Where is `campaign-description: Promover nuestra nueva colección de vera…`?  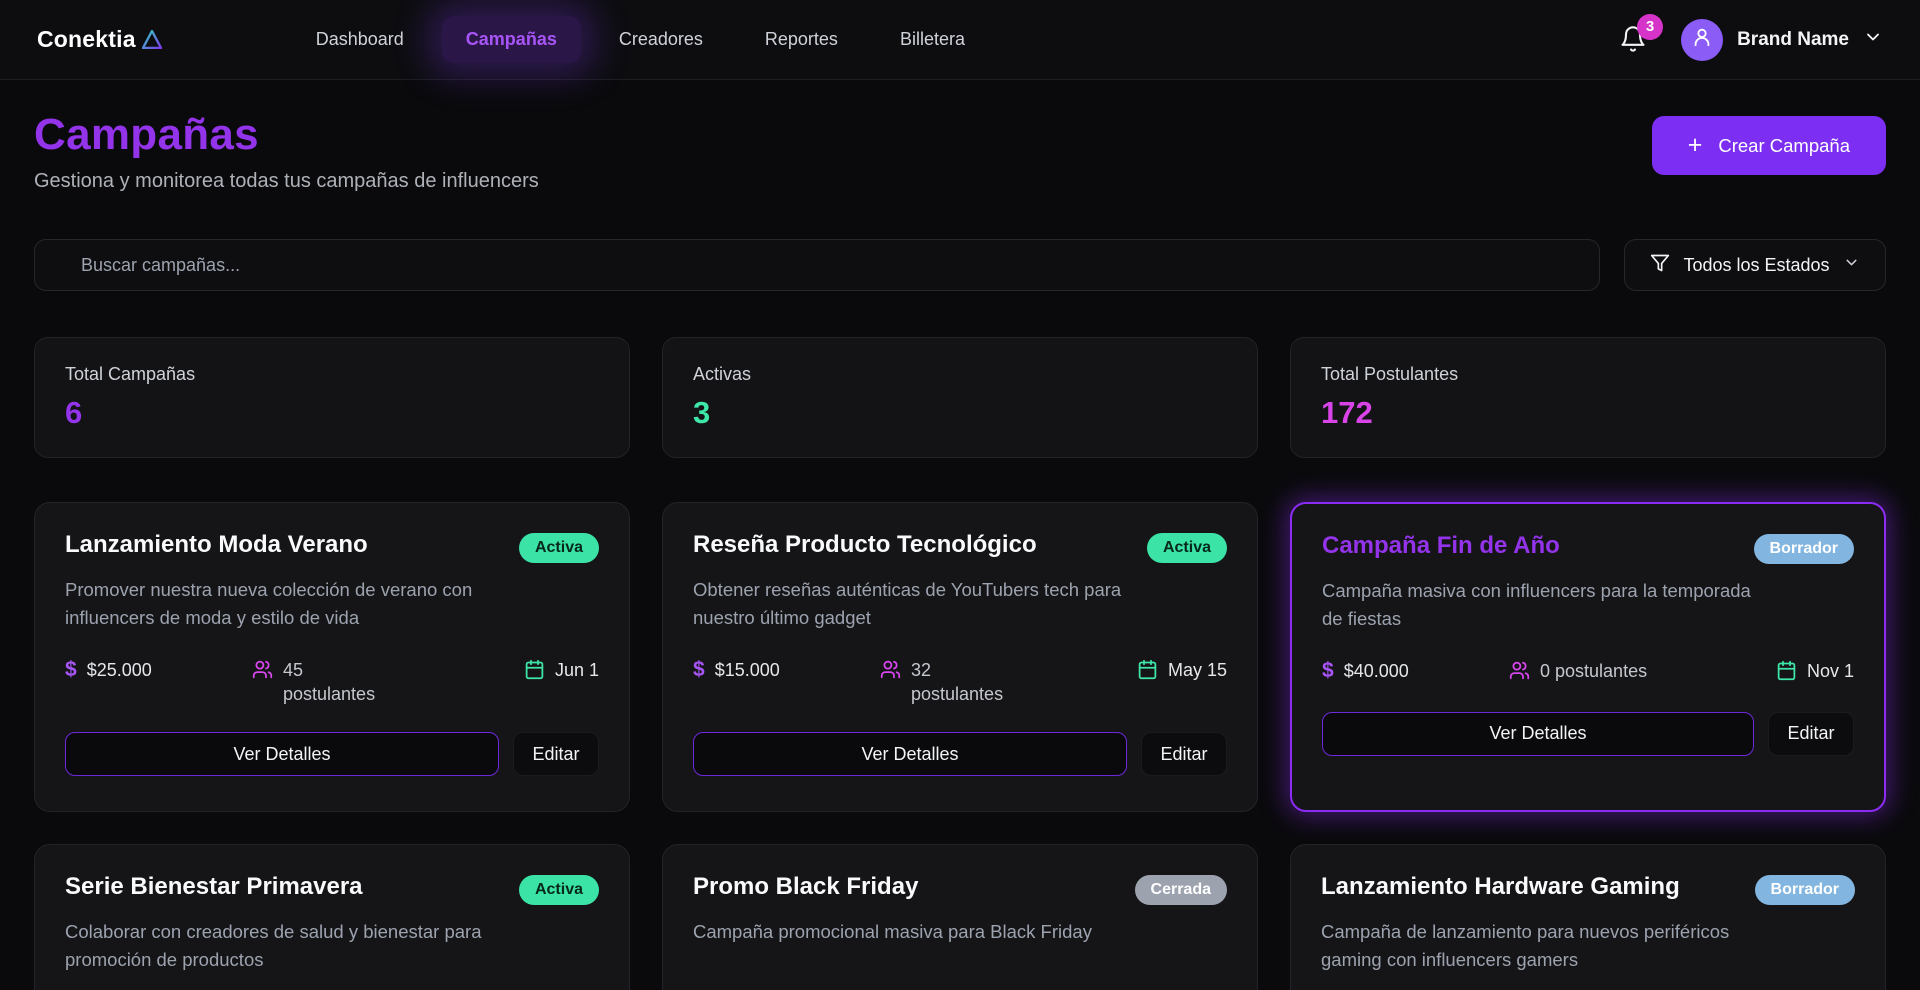 campaign-description: Promover nuestra nueva colección de vera… is located at coordinates (269, 603).